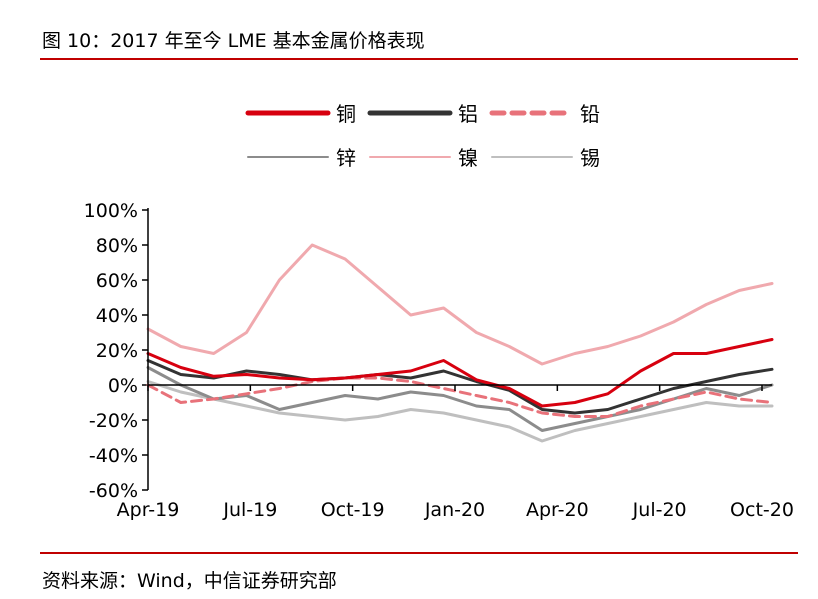  What do you see at coordinates (454, 510) in the screenshot?
I see `x-tick-label: Jan-20` at bounding box center [454, 510].